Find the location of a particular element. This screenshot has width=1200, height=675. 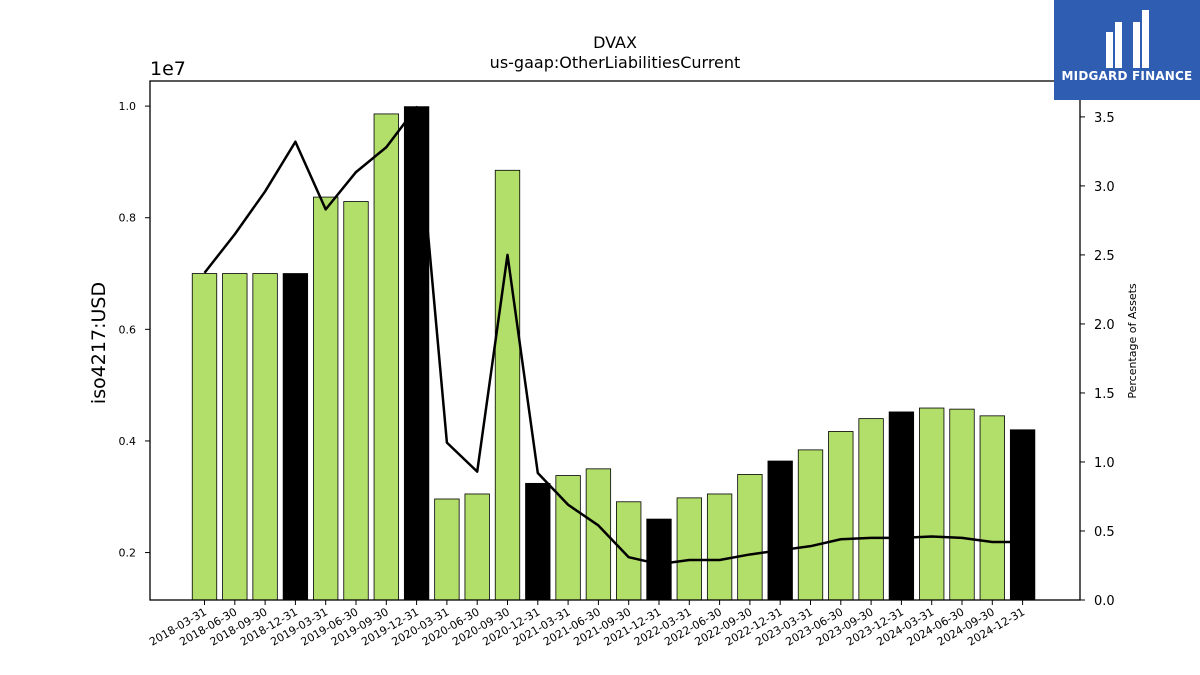

y2-tick-label: 3.5 is located at coordinates (1104, 118).